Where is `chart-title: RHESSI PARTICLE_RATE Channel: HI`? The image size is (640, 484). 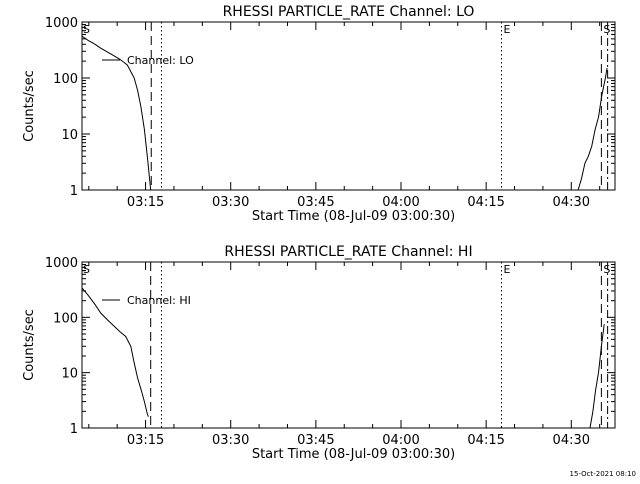
chart-title: RHESSI PARTICLE_RATE Channel: HI is located at coordinates (348, 252).